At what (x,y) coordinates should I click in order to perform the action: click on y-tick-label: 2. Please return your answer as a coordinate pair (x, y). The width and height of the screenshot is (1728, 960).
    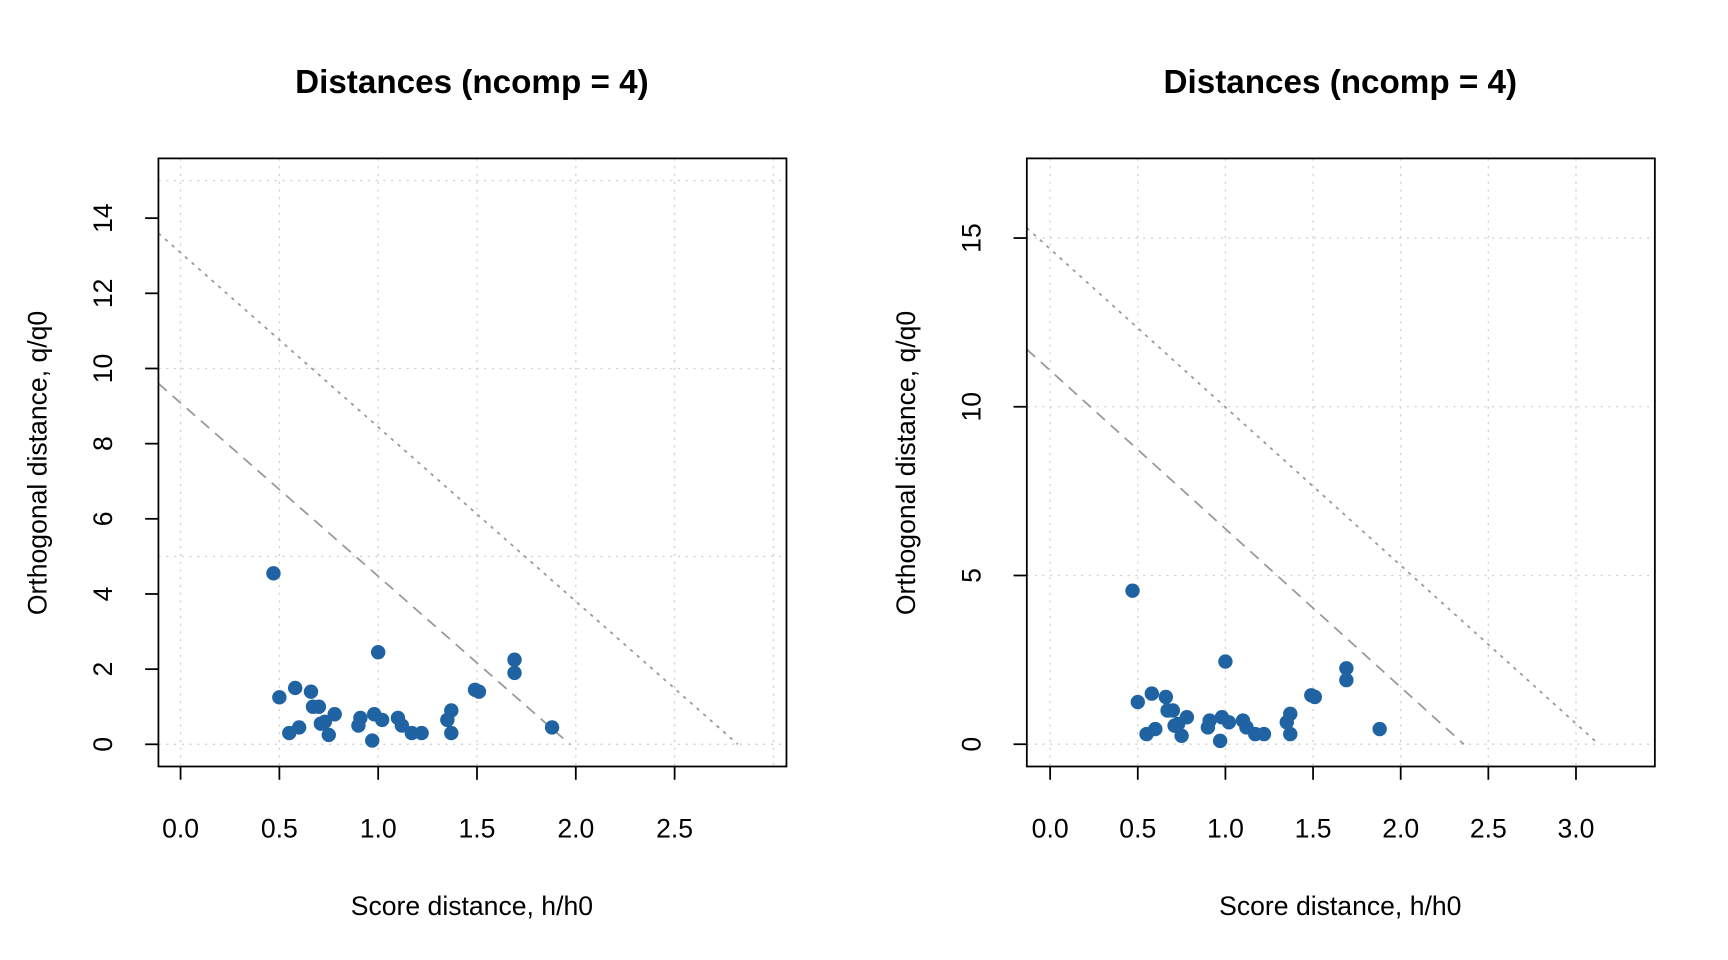
    Looking at the image, I should click on (103, 669).